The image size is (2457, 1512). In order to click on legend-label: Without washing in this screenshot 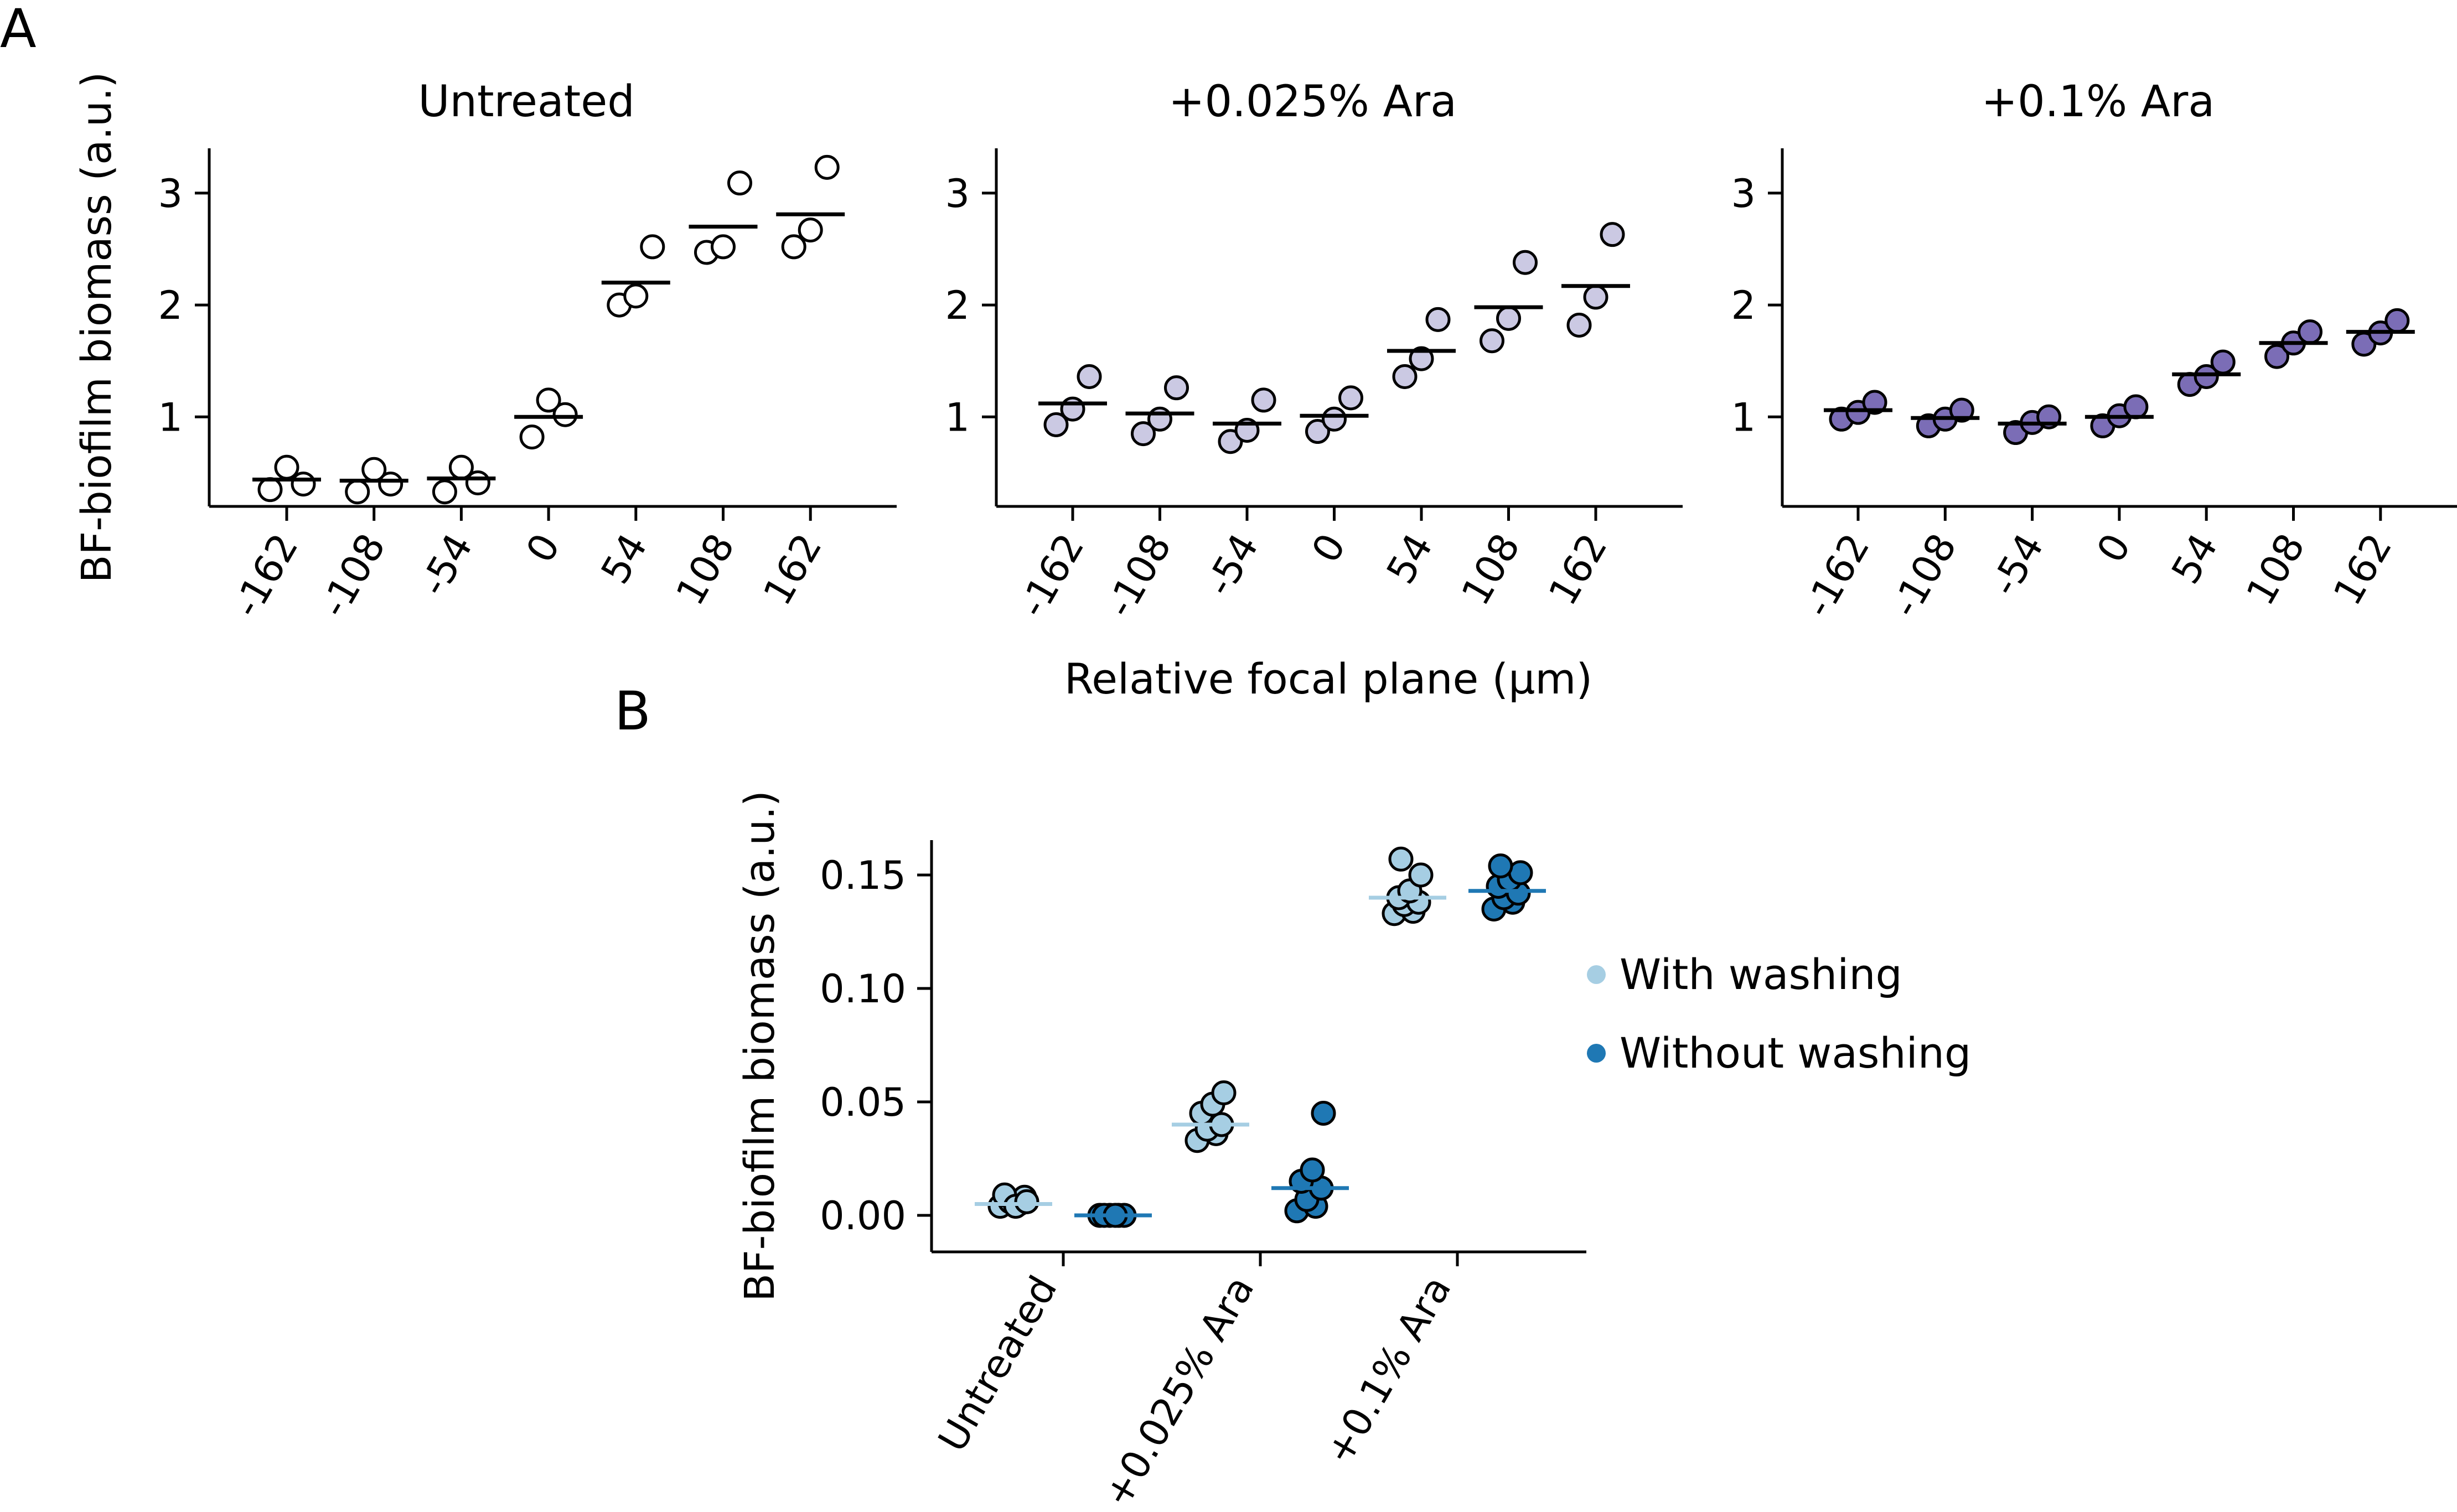, I will do `click(1795, 1053)`.